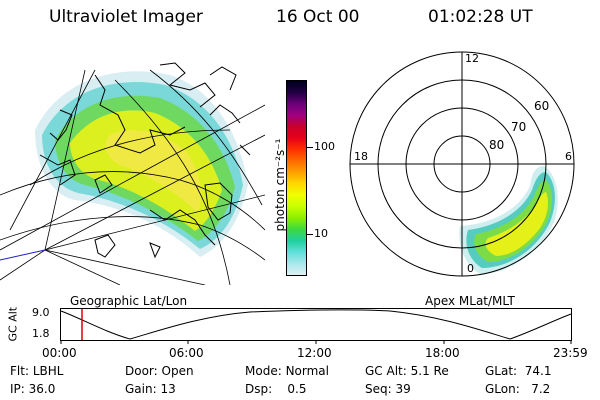  I want to click on param-door: Door: Open, so click(159, 371).